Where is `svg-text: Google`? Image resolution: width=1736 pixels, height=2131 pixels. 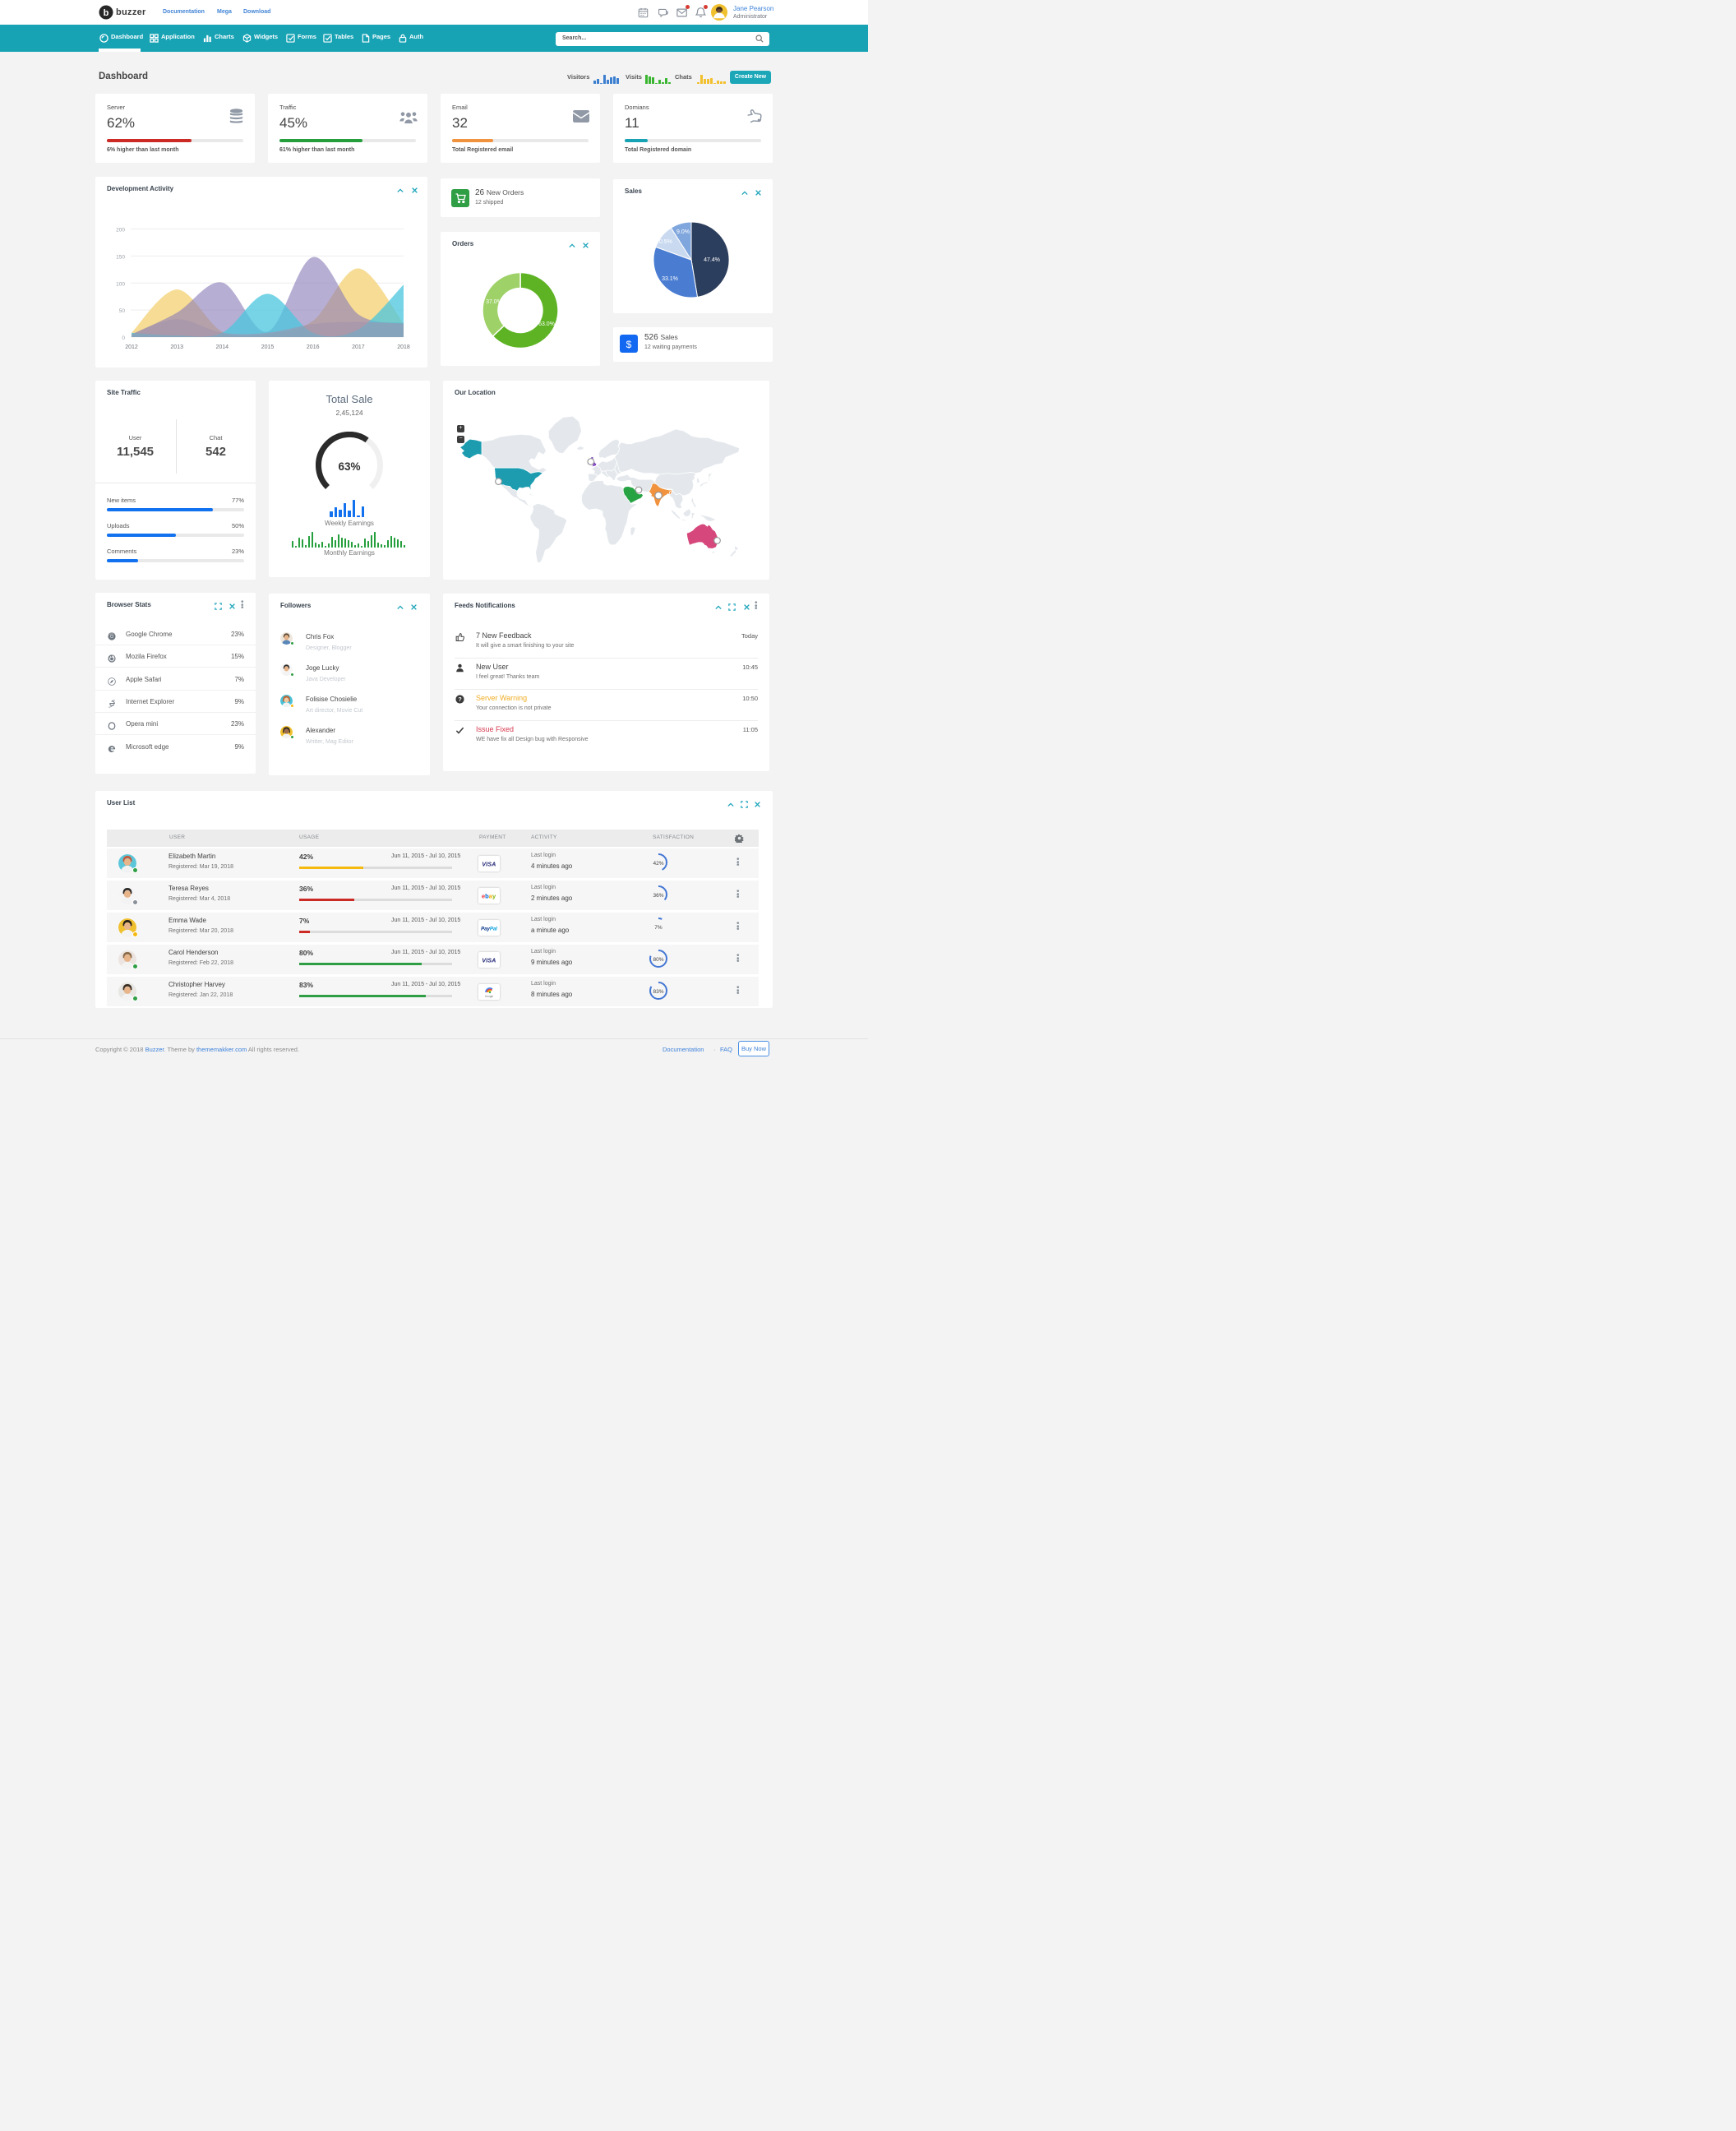 svg-text: Google is located at coordinates (490, 996).